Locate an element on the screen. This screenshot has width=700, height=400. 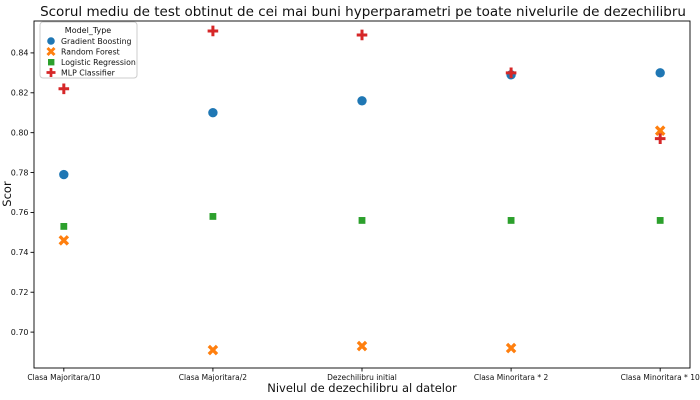
legend-entry-gradient-boosting: Gradient Boosting is located at coordinates (89, 41).